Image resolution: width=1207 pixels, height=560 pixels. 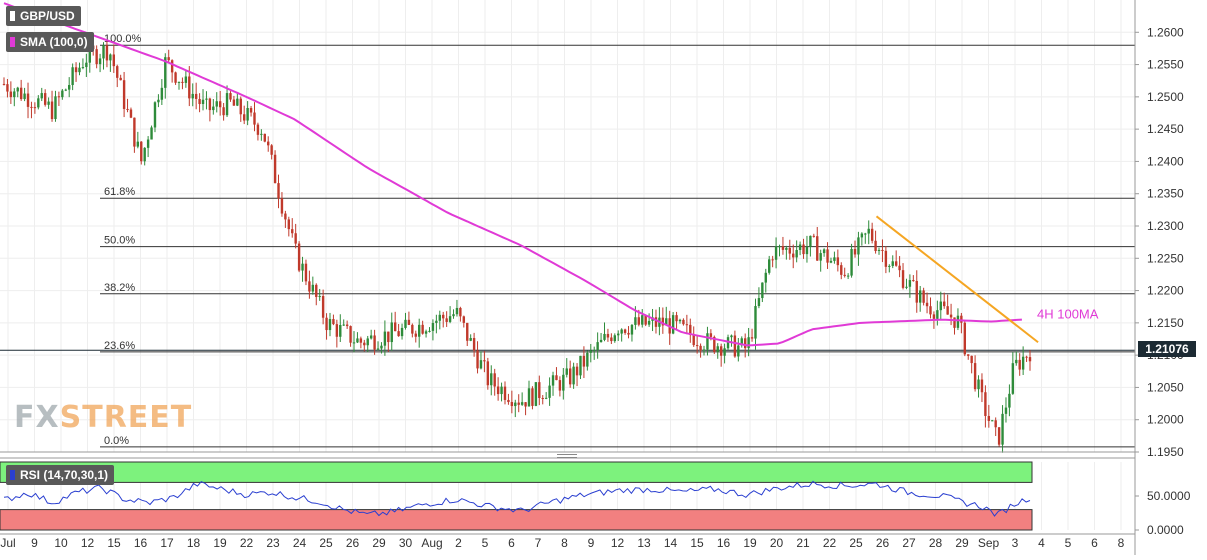 What do you see at coordinates (43, 16) in the screenshot?
I see `symbol-label: GBP/USD` at bounding box center [43, 16].